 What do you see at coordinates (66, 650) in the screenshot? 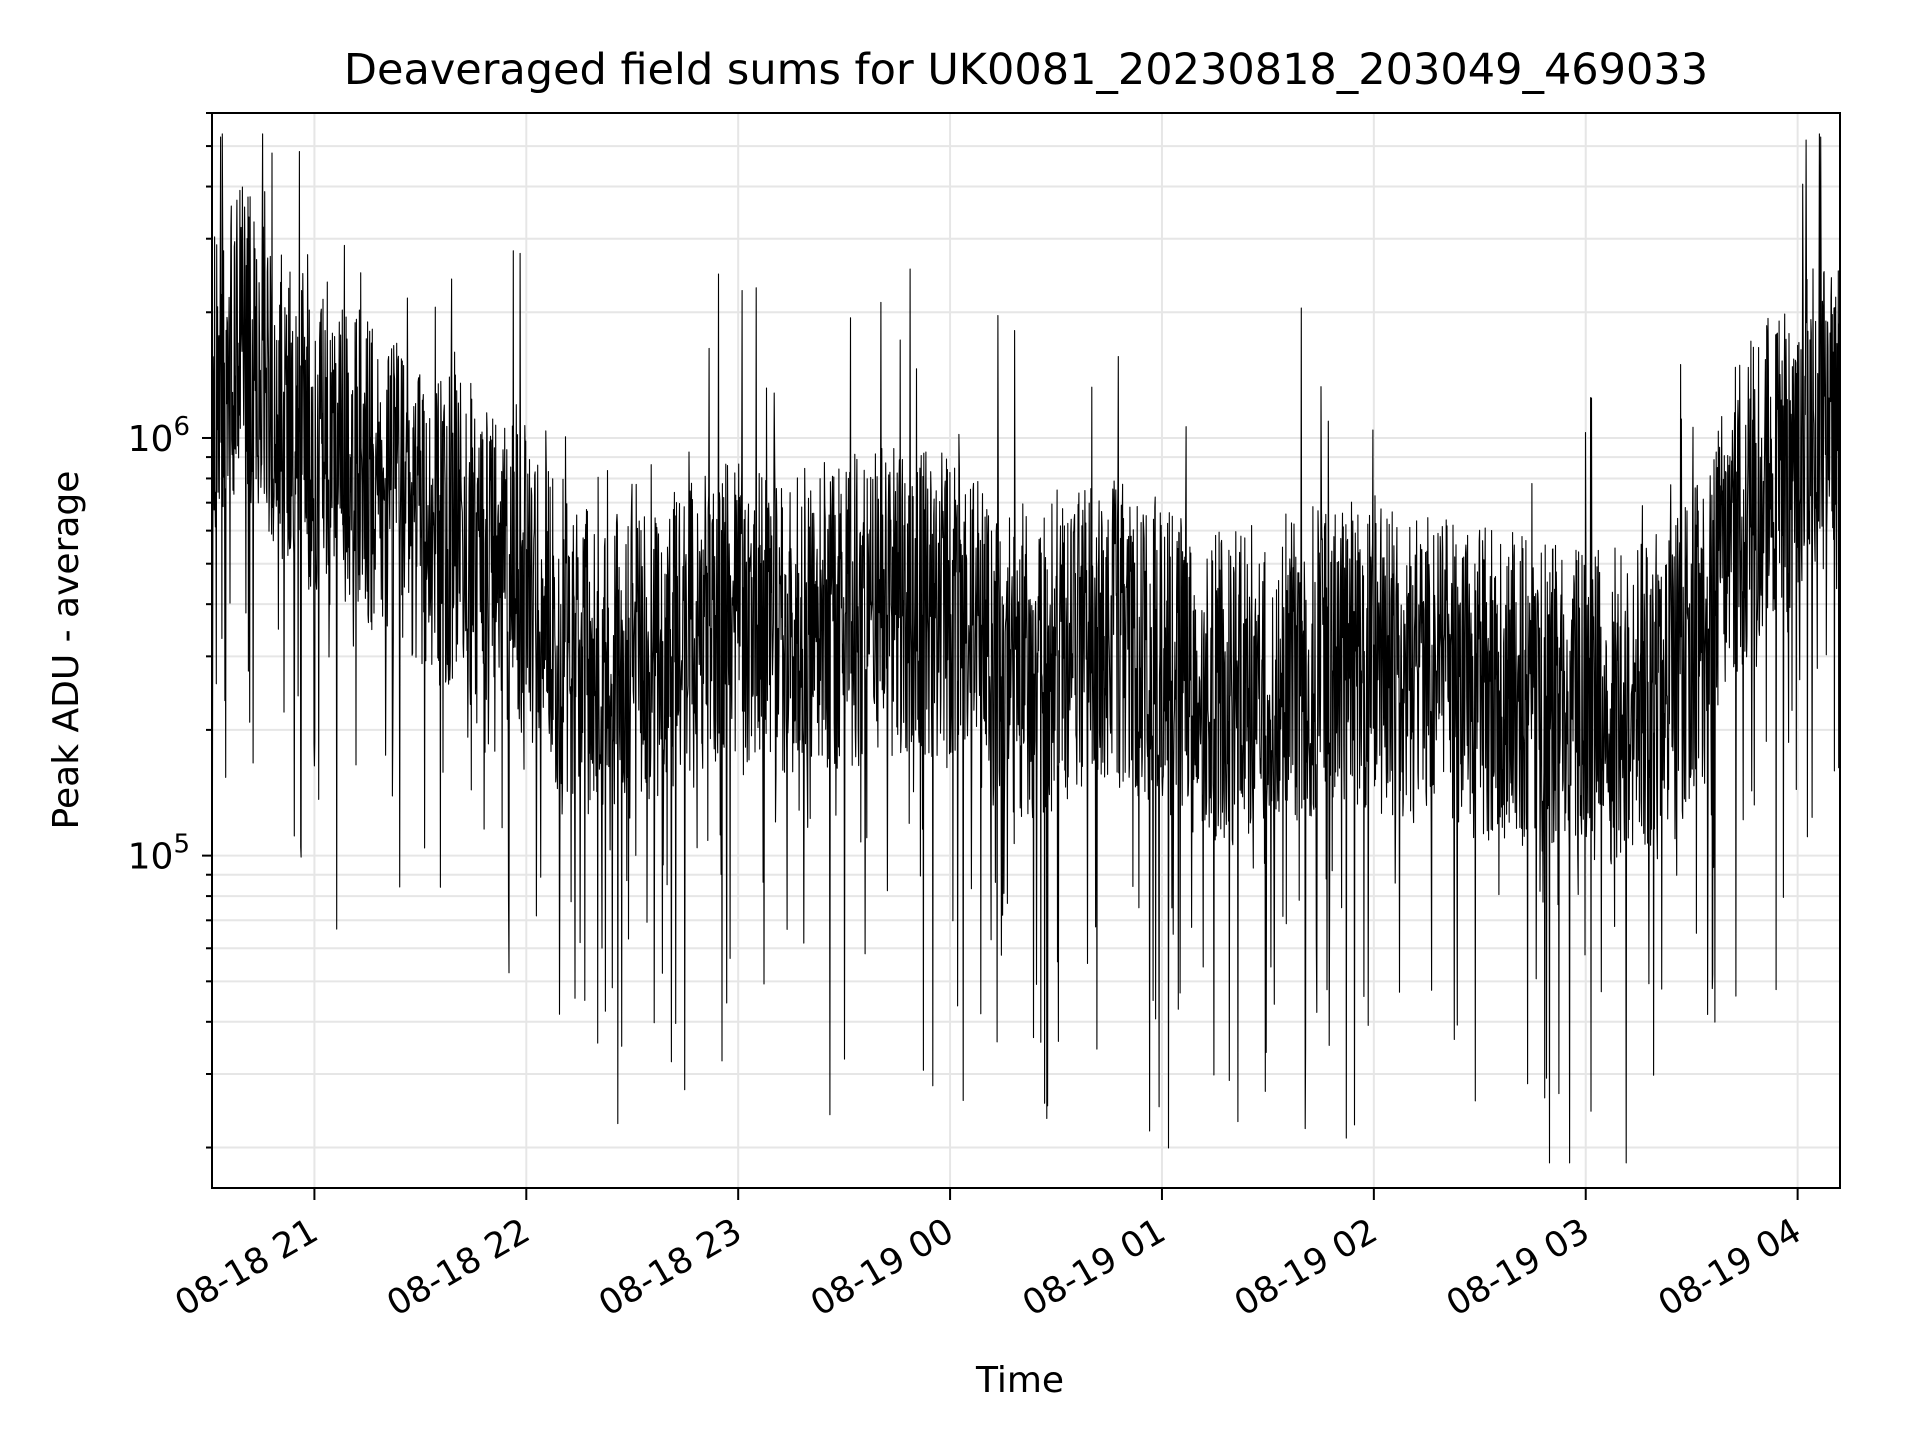
I see `y-axis-label: Peak ADU - average` at bounding box center [66, 650].